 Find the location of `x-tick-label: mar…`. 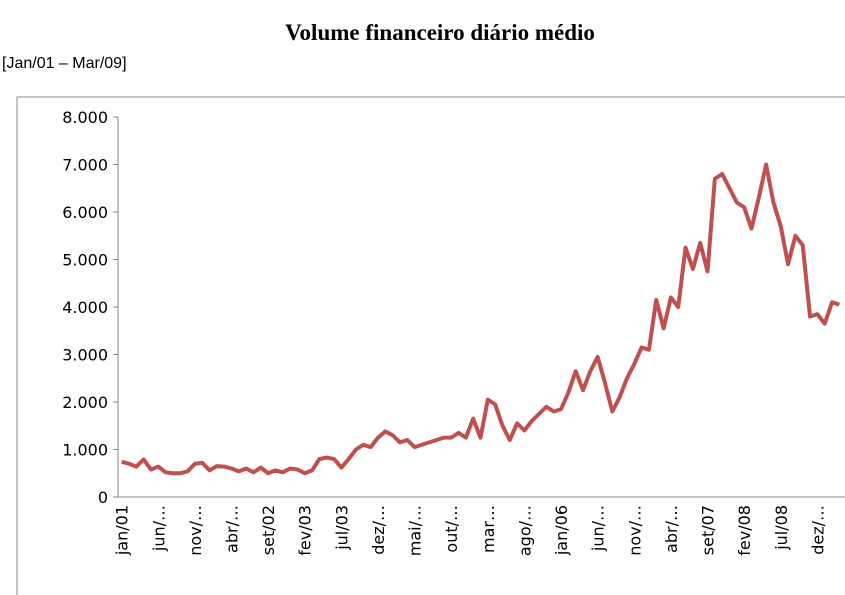

x-tick-label: mar… is located at coordinates (488, 529).